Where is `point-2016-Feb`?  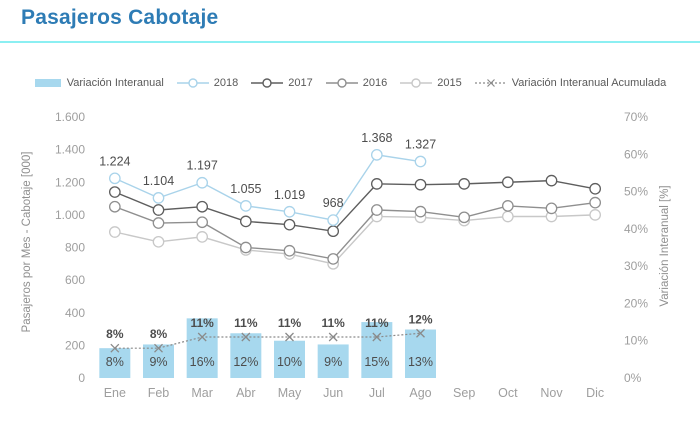 point-2016-Feb is located at coordinates (158, 223).